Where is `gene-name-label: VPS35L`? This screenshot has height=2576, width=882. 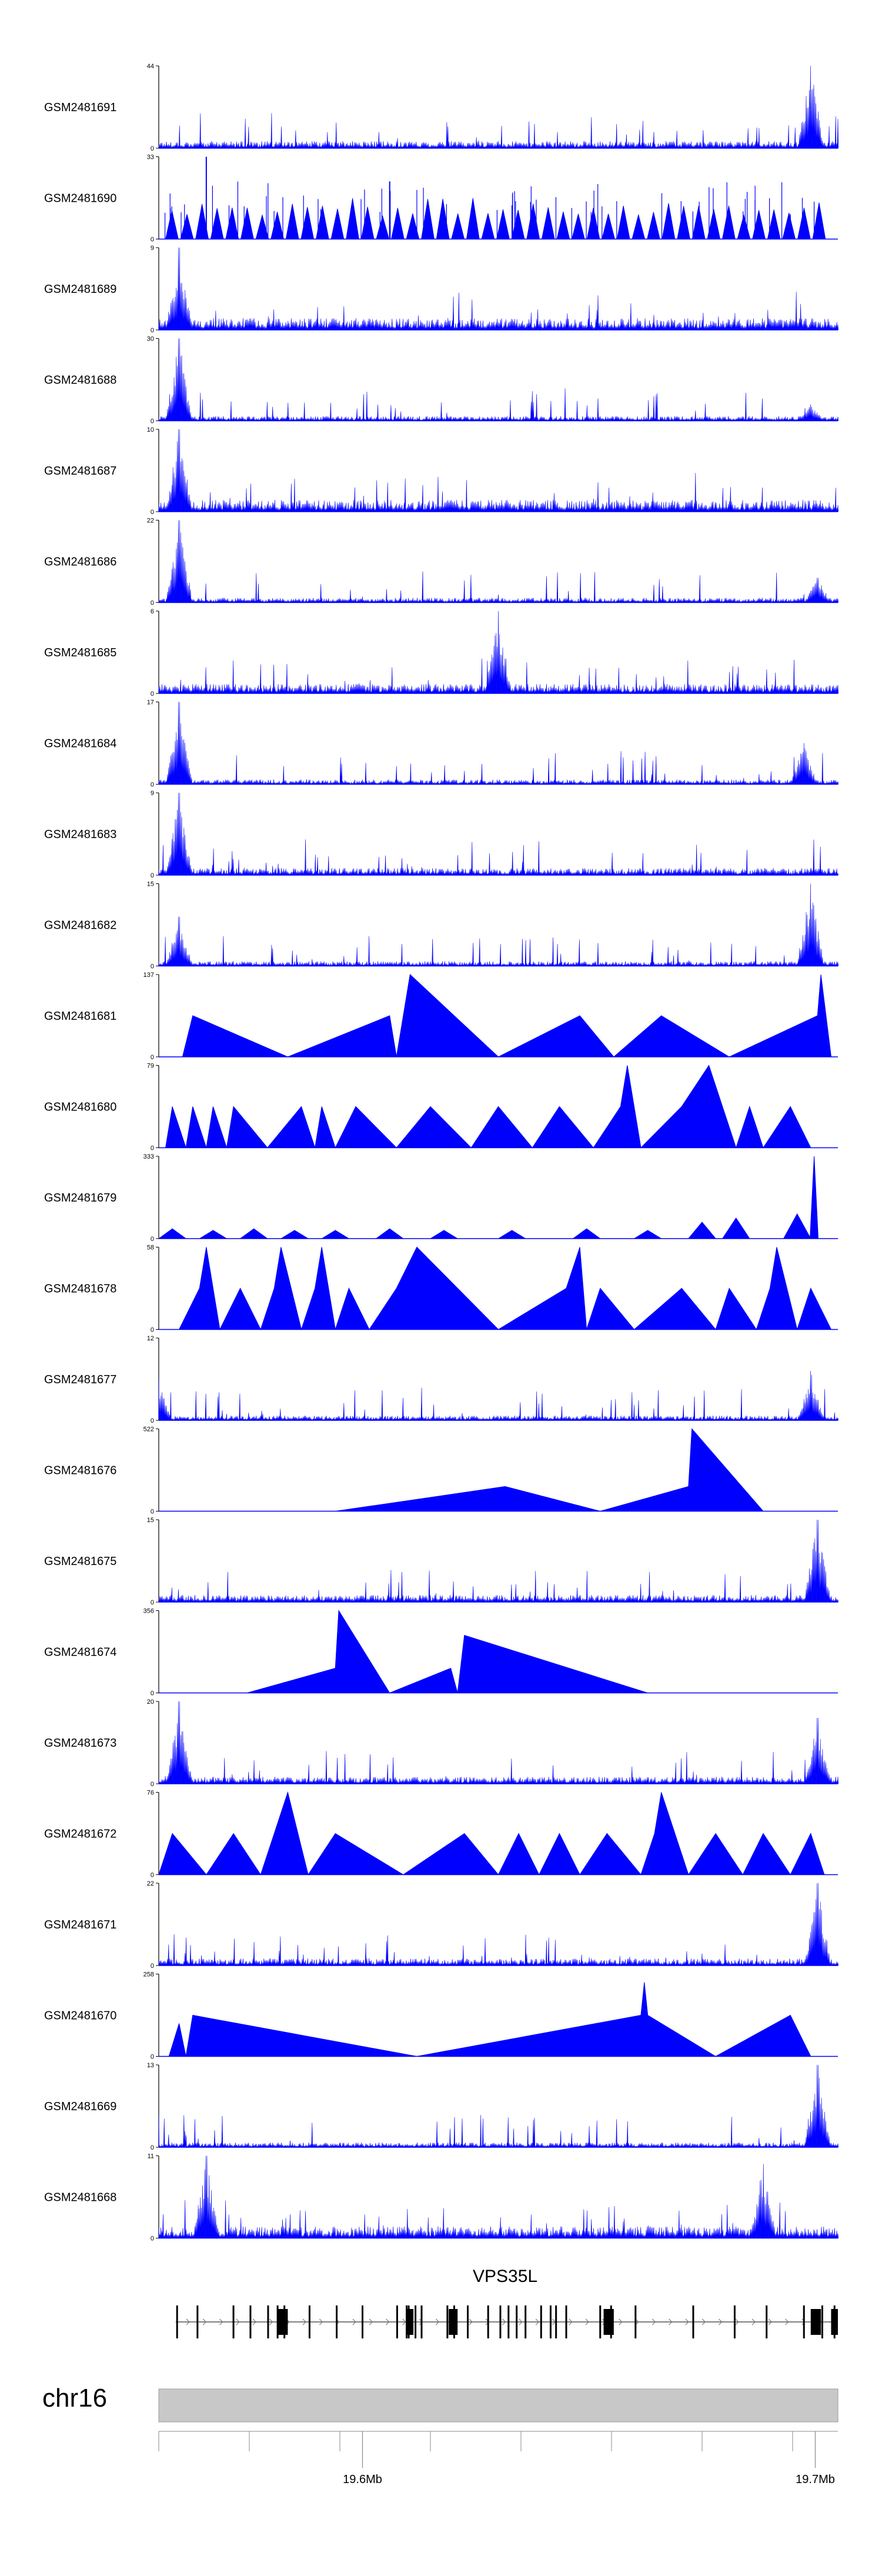
gene-name-label: VPS35L is located at coordinates (505, 2276).